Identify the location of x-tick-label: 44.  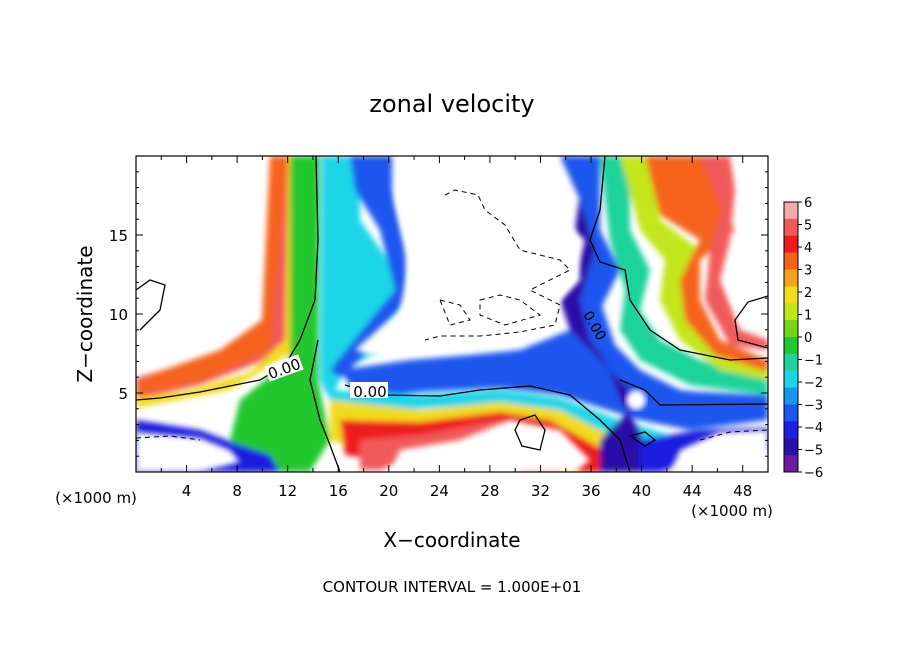
(692, 491).